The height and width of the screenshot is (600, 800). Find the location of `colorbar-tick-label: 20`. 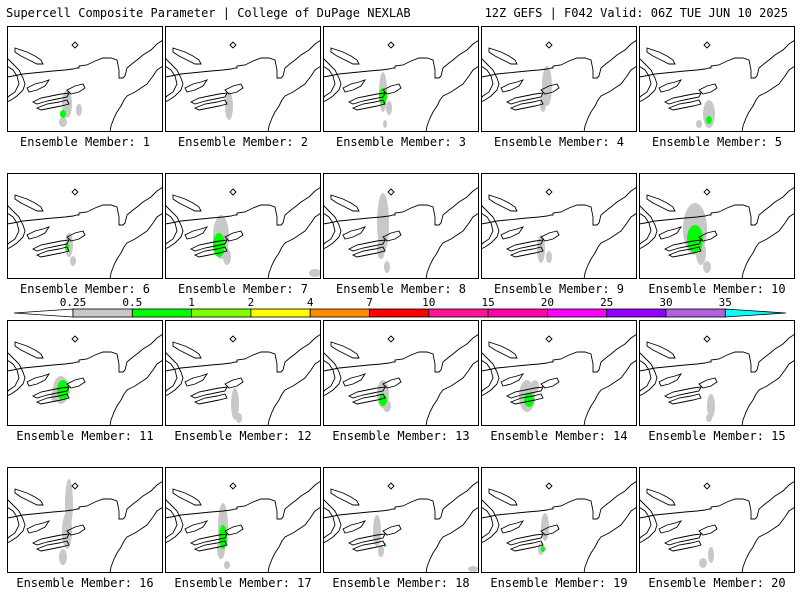

colorbar-tick-label: 20 is located at coordinates (547, 302).